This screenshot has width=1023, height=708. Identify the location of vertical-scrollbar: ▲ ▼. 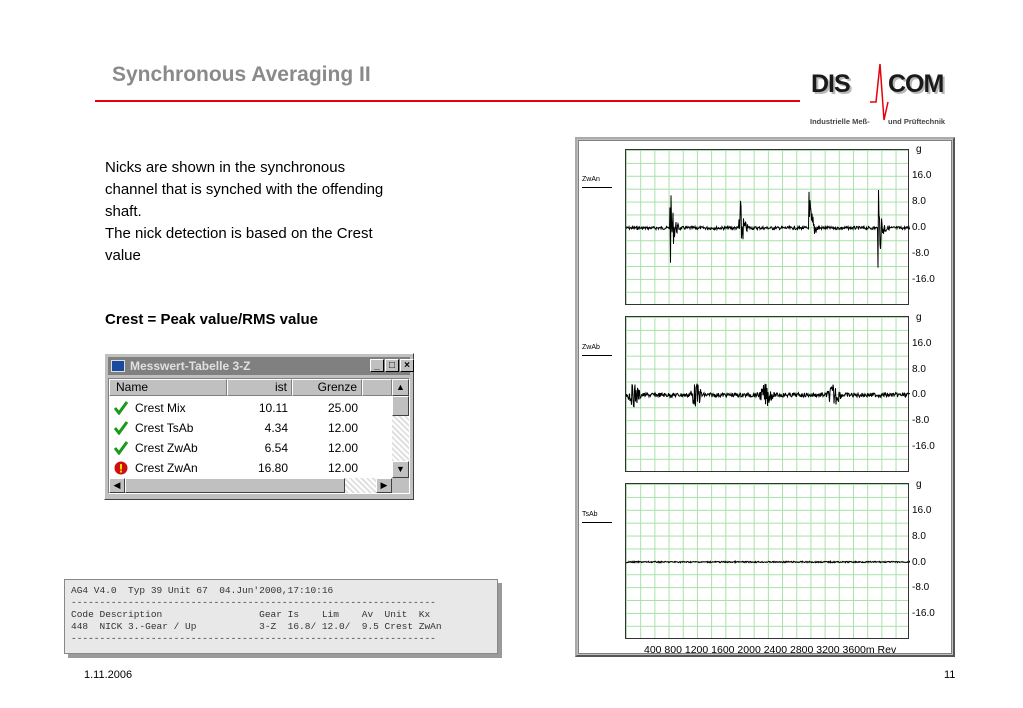
(400, 428).